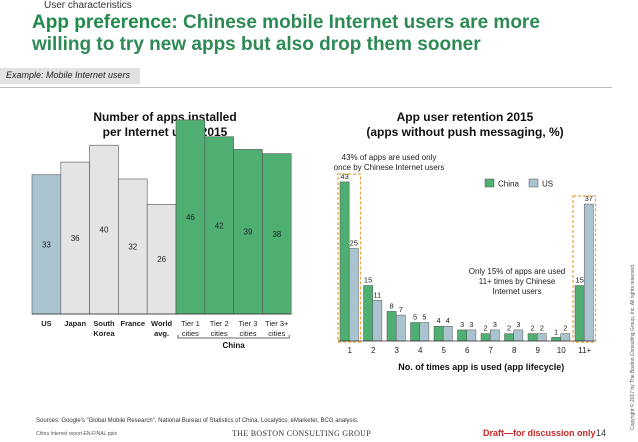 This screenshot has width=638, height=442. Describe the element at coordinates (561, 350) in the screenshot. I see `tick-label-retention-9: 10` at that location.